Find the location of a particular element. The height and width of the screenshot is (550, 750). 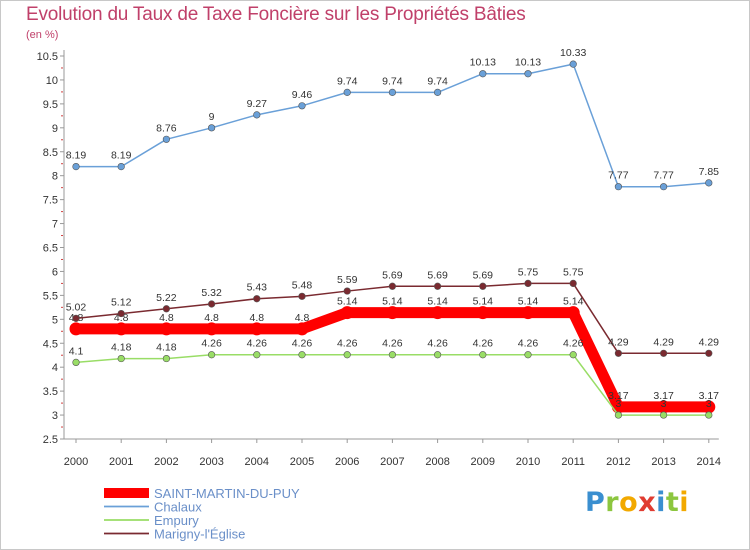

legend-label: Empury is located at coordinates (176, 520).